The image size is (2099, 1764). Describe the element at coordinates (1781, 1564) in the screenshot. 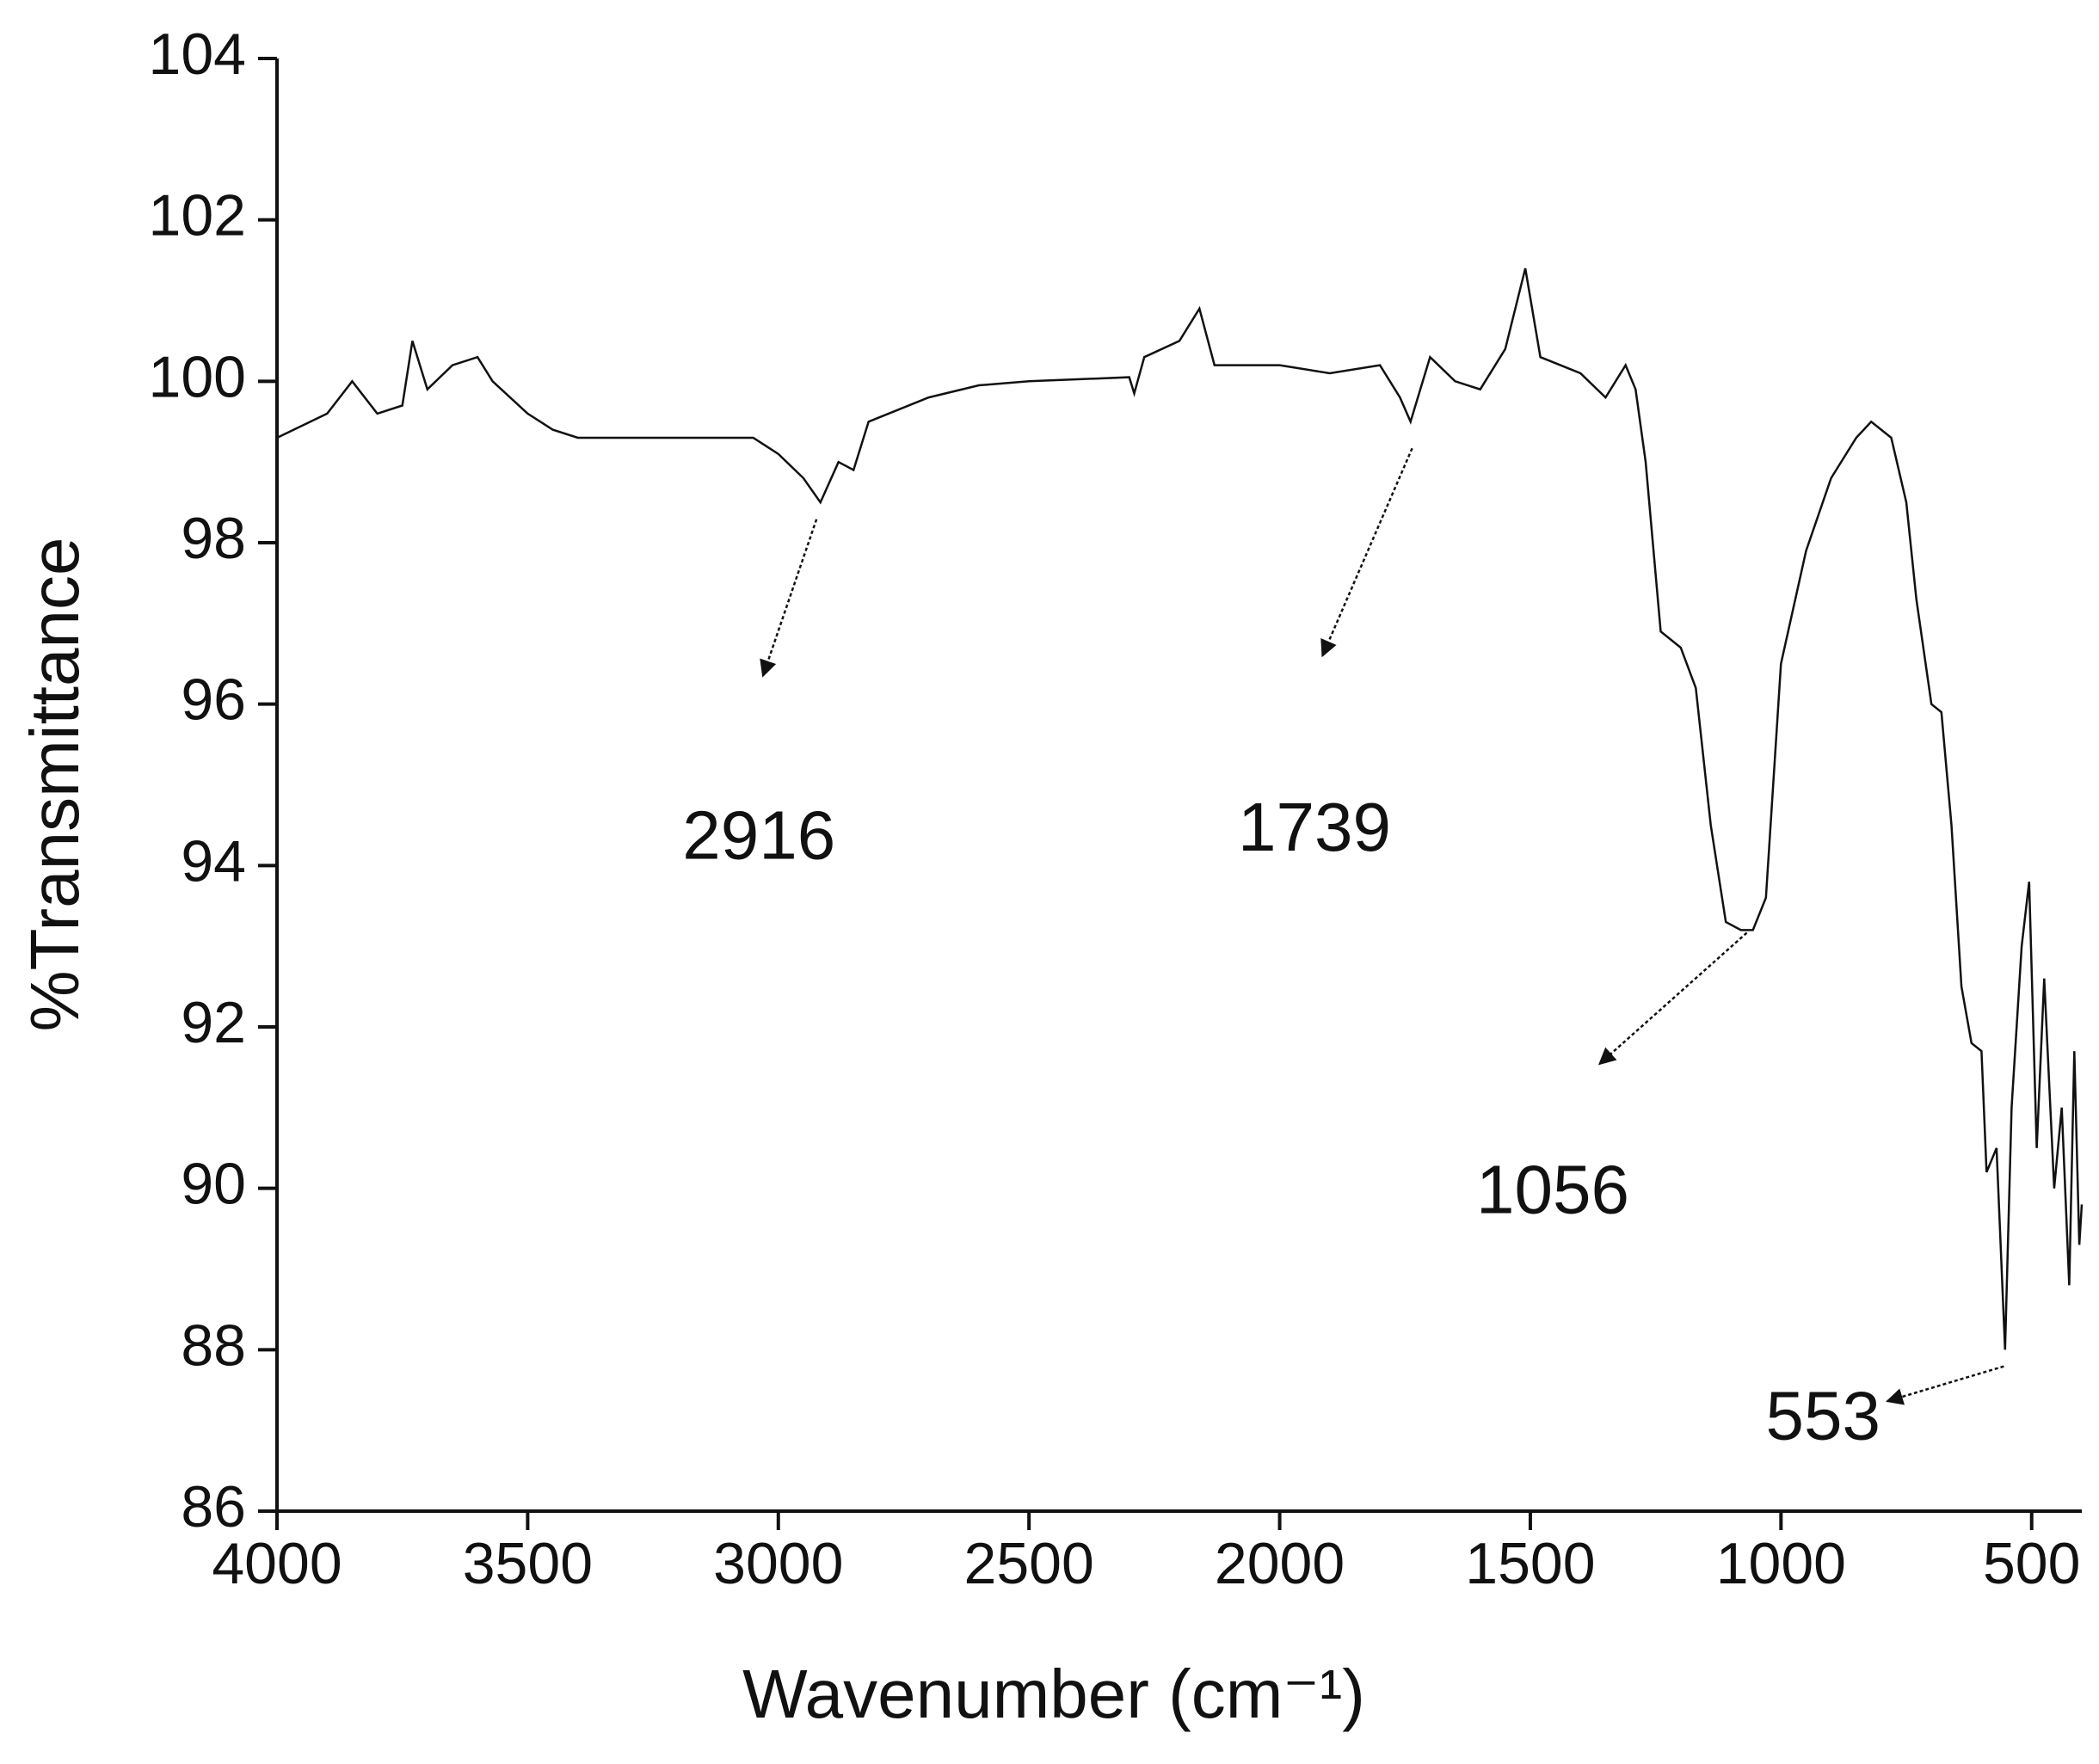

I see `x-tick-label: 1000` at that location.